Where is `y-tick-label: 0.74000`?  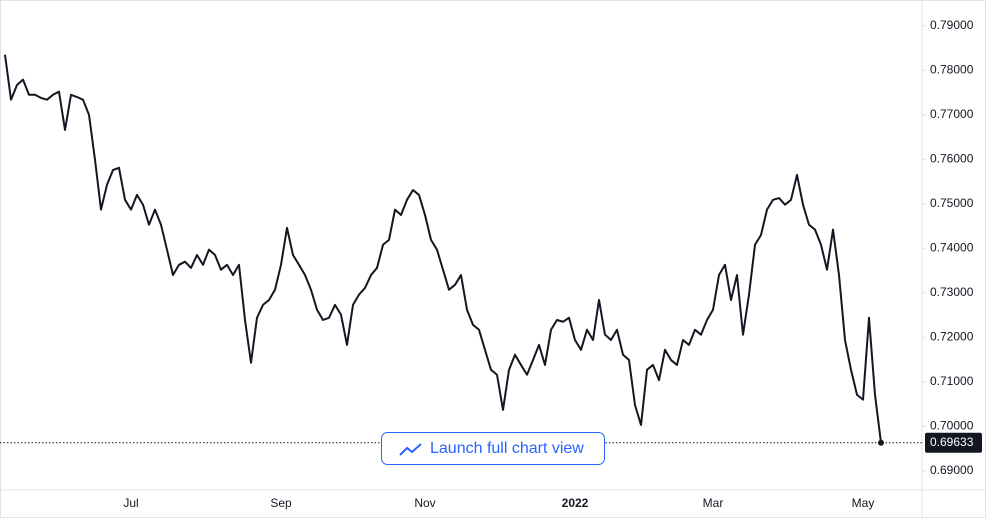
y-tick-label: 0.74000 is located at coordinates (952, 248).